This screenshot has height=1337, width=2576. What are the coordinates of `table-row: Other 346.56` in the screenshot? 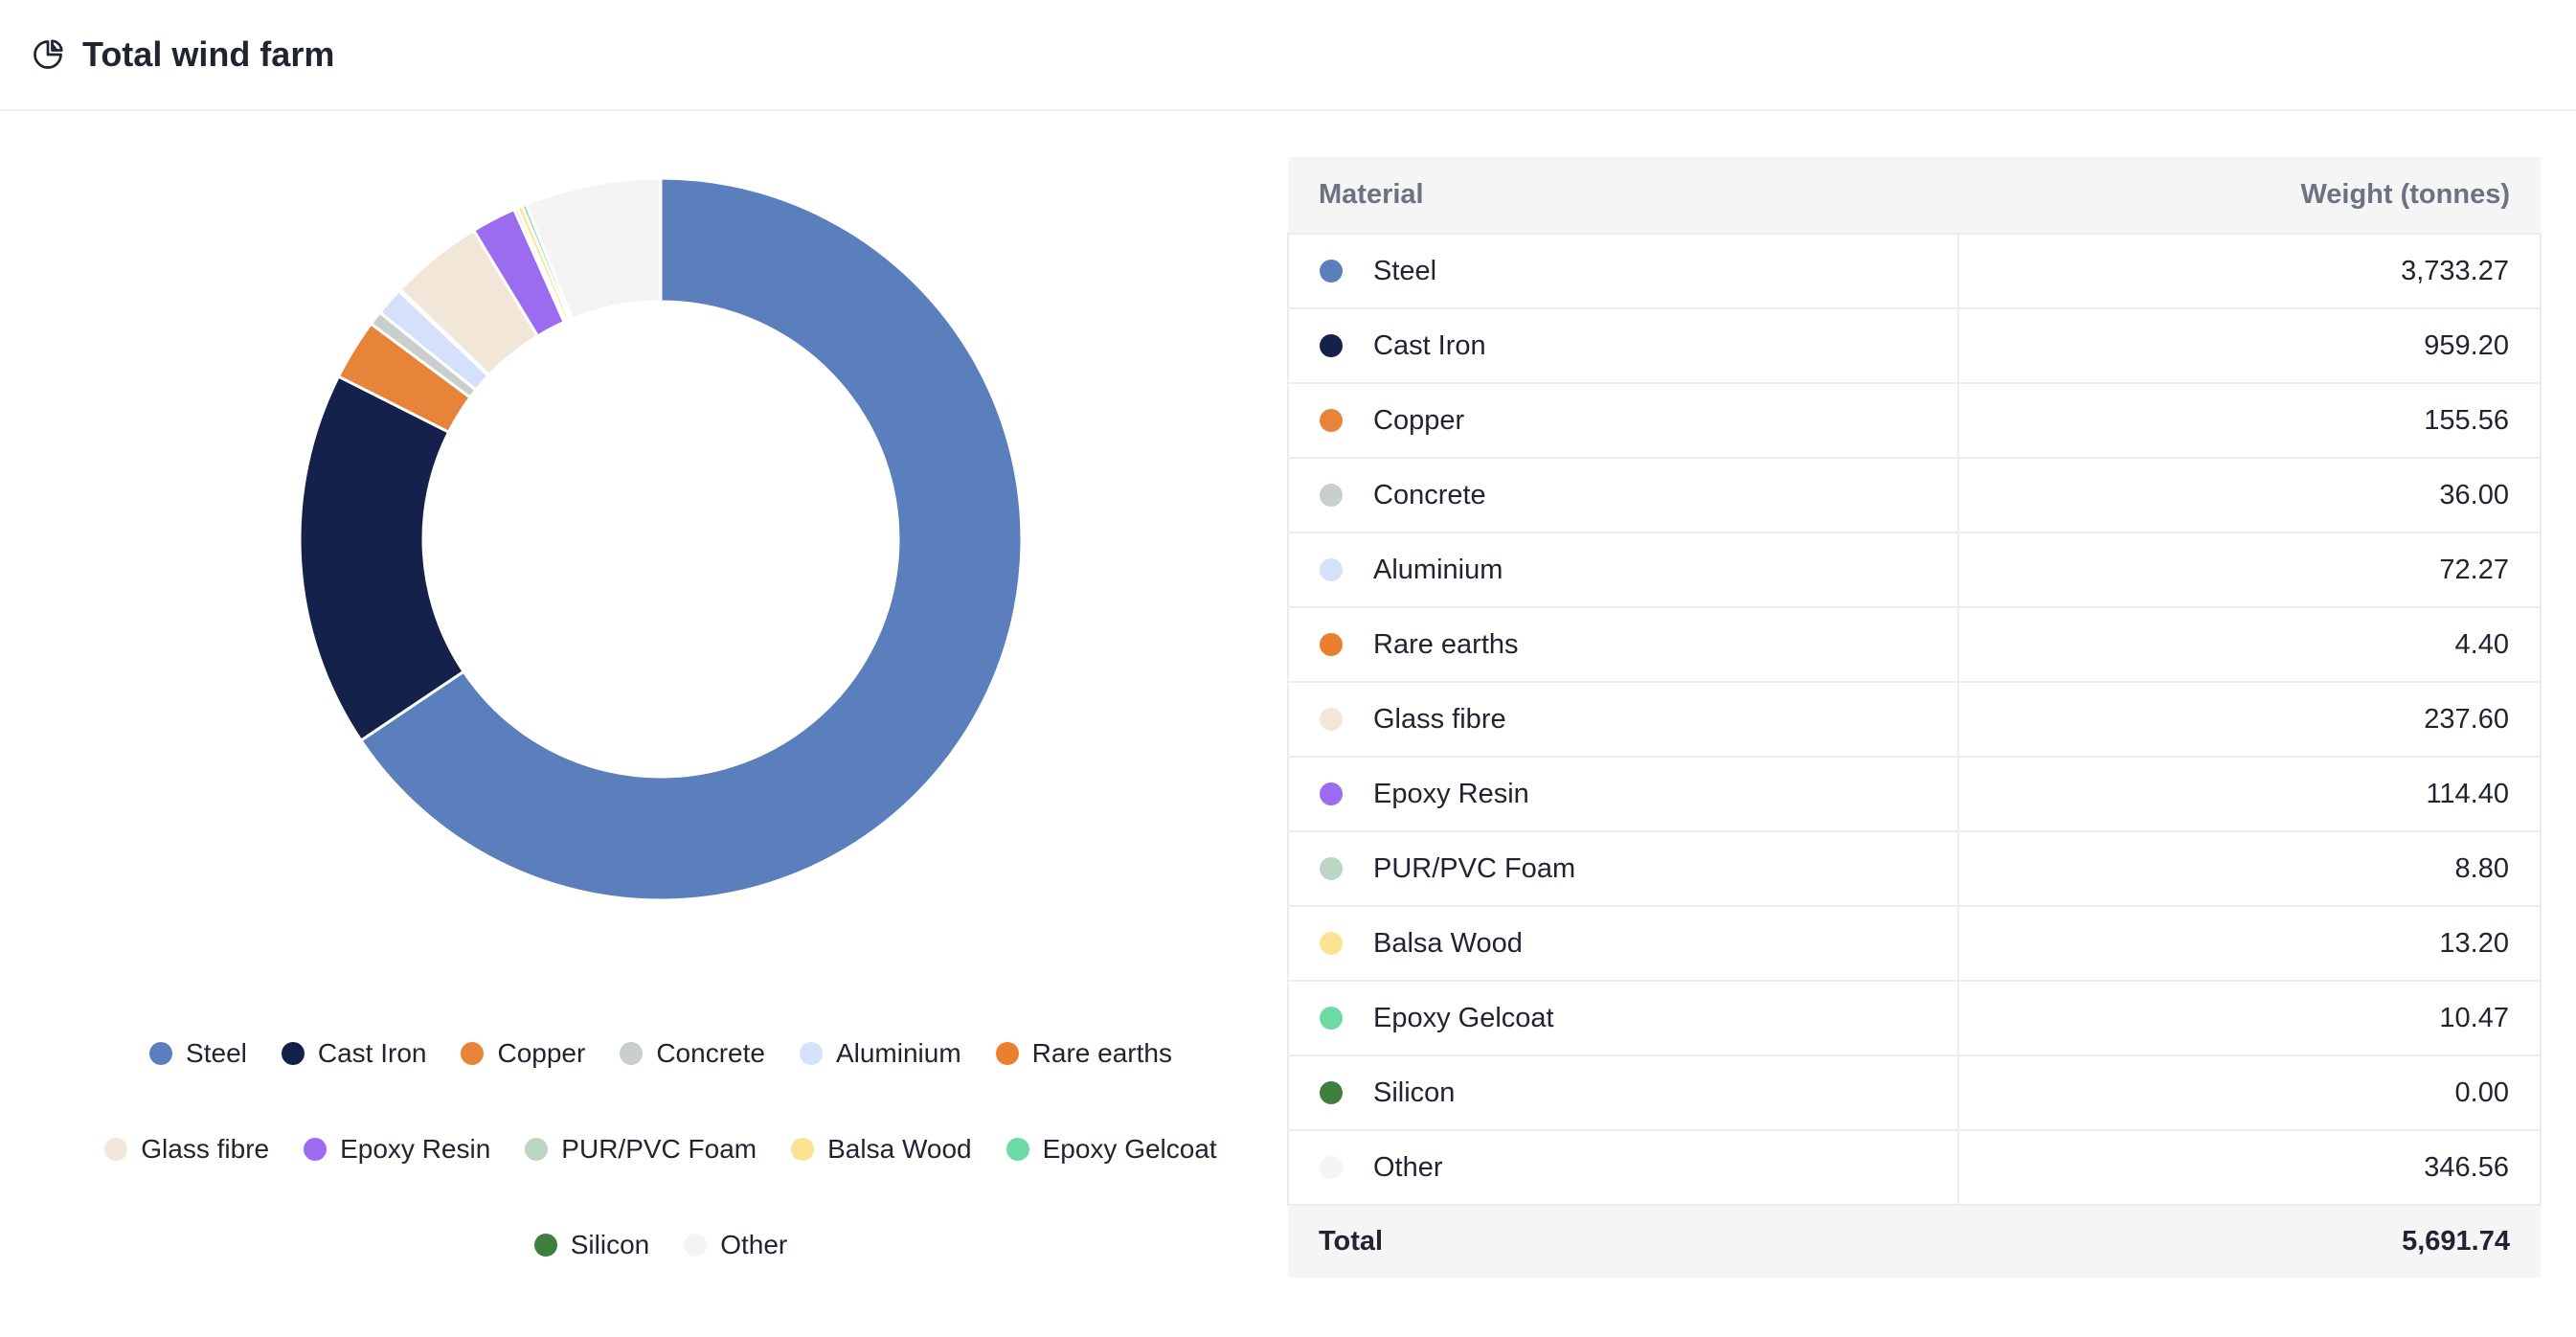 It's located at (1914, 1168).